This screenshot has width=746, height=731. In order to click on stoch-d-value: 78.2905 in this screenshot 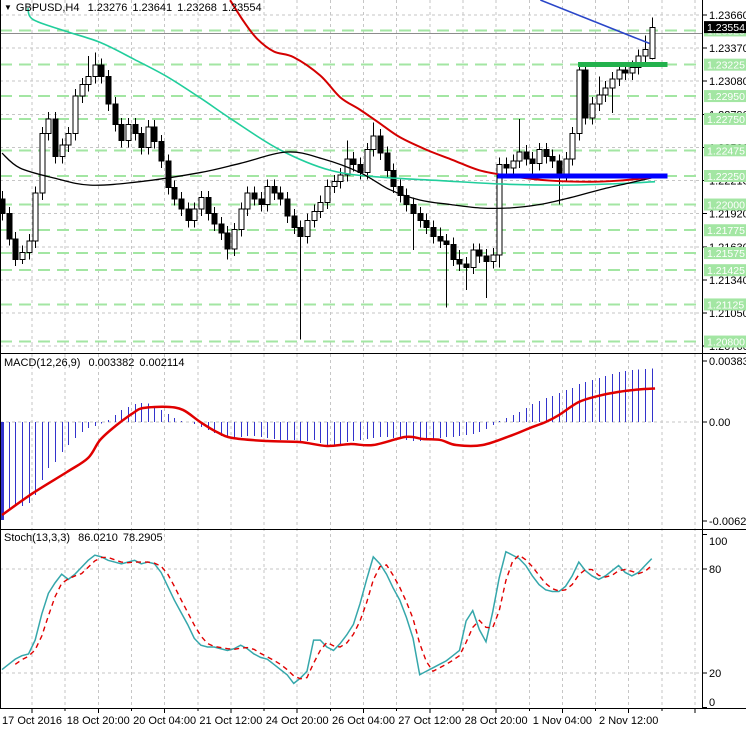, I will do `click(142, 538)`.